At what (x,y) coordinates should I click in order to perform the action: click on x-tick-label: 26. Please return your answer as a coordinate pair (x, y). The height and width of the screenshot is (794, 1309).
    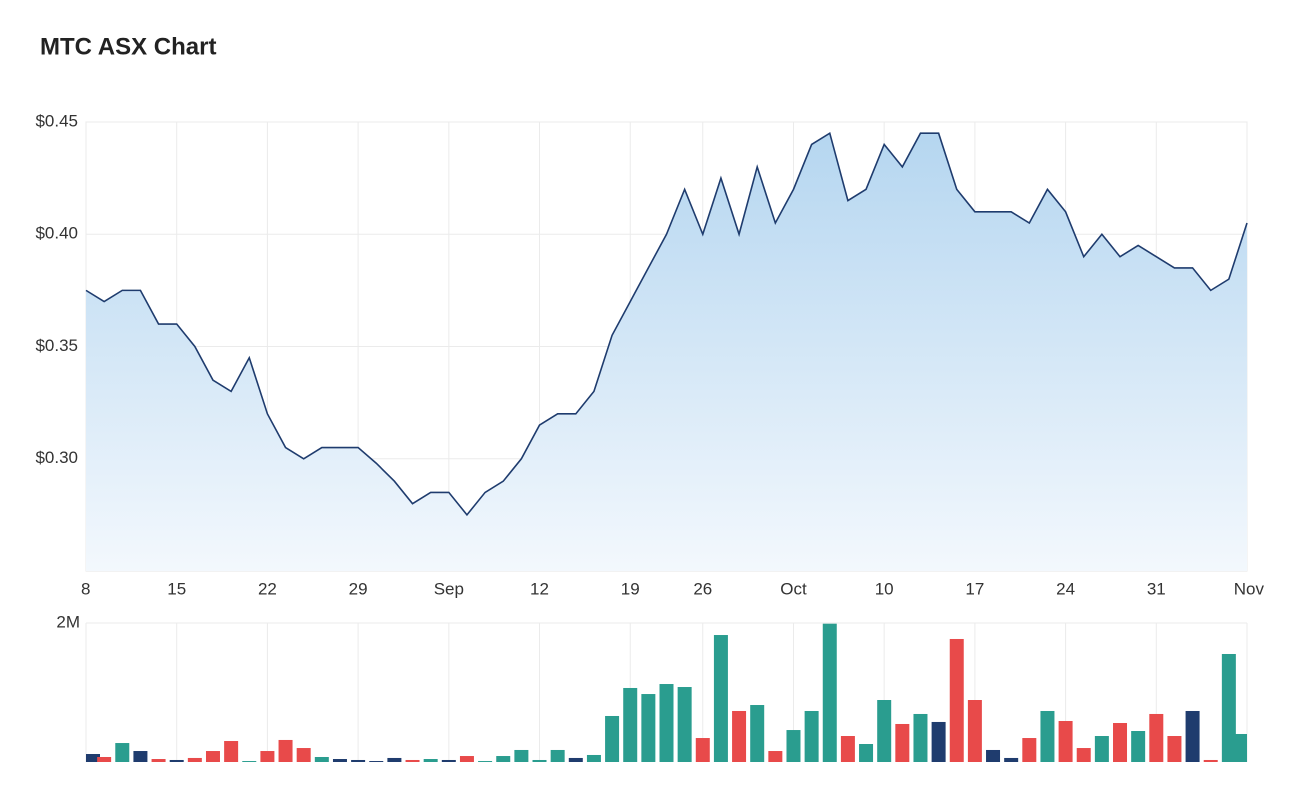
    Looking at the image, I should click on (702, 588).